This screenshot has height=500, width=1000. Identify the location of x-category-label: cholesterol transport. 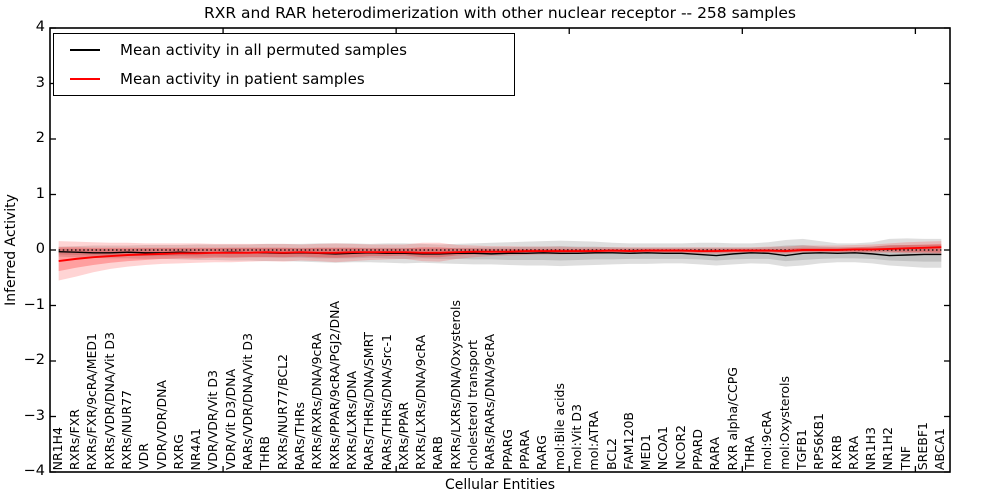
(473, 404).